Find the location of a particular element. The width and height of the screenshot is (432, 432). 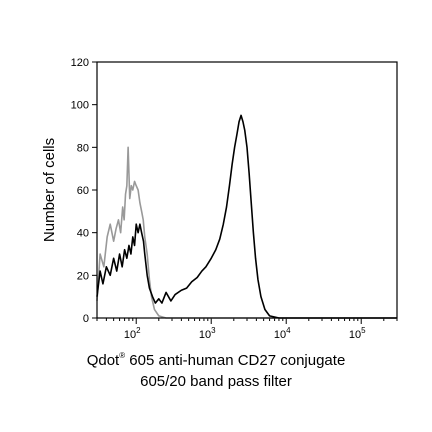

x-axis-label-line1: Qdot® 605 anti-human CD27 conjugate is located at coordinates (216, 360).